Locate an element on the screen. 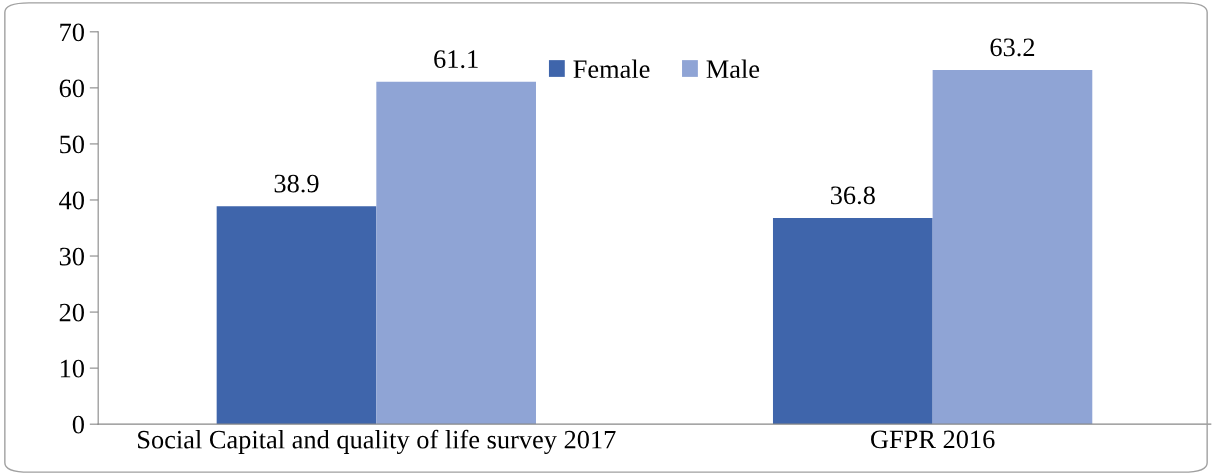 The height and width of the screenshot is (475, 1212). y-tick-label: 10 is located at coordinates (72, 368).